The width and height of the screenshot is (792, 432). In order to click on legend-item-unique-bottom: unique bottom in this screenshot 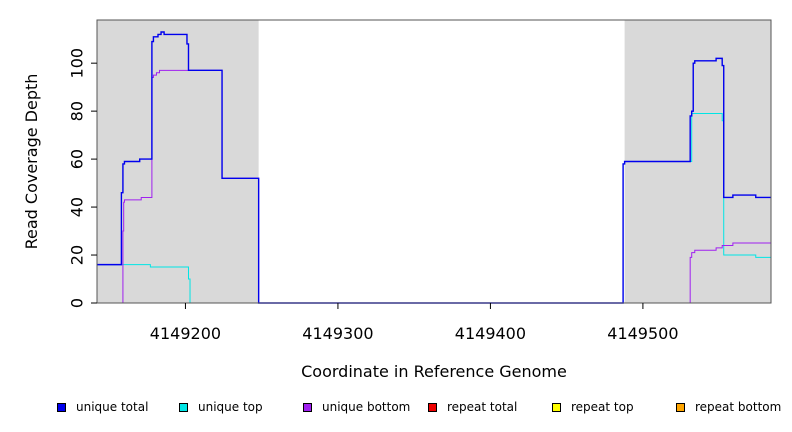, I will do `click(356, 407)`.